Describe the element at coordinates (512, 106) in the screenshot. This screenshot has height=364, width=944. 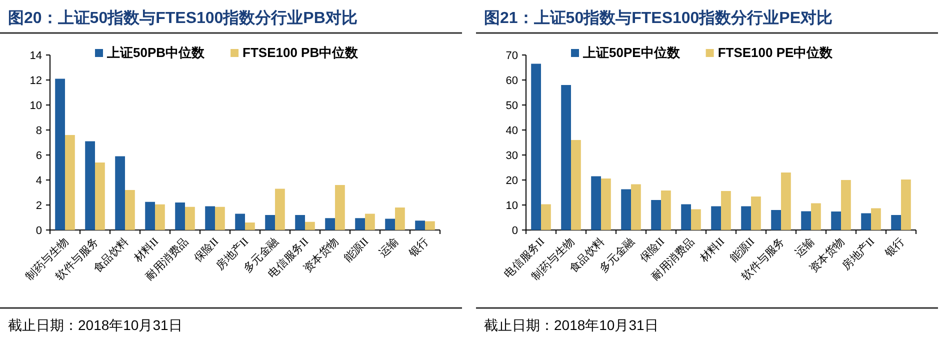
I see `y-tick-label: 50` at that location.